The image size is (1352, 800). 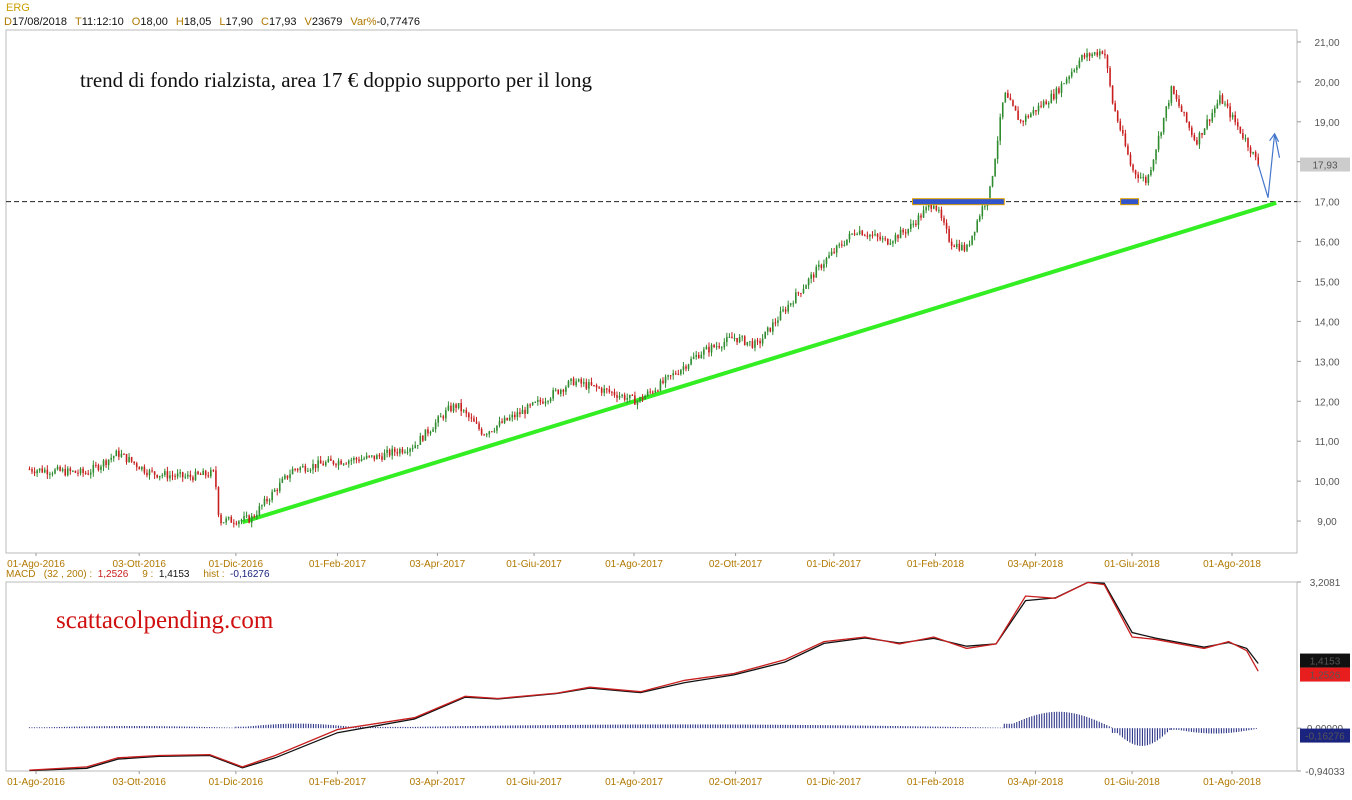 I want to click on last-price-label: 17,93, so click(x=1324, y=166).